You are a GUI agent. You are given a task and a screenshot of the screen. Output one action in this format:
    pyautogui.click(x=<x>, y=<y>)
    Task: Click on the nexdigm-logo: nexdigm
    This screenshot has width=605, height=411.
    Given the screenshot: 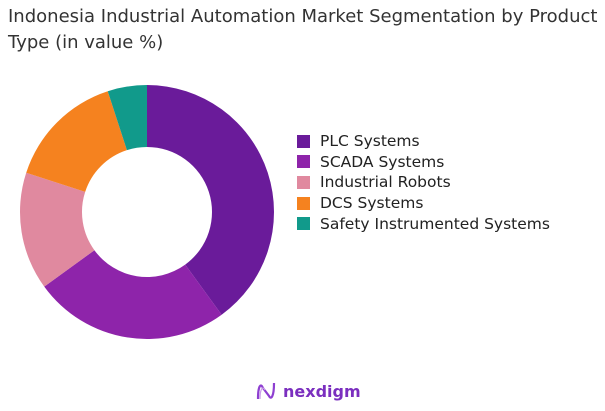 What is the action you would take?
    pyautogui.click(x=308, y=391)
    